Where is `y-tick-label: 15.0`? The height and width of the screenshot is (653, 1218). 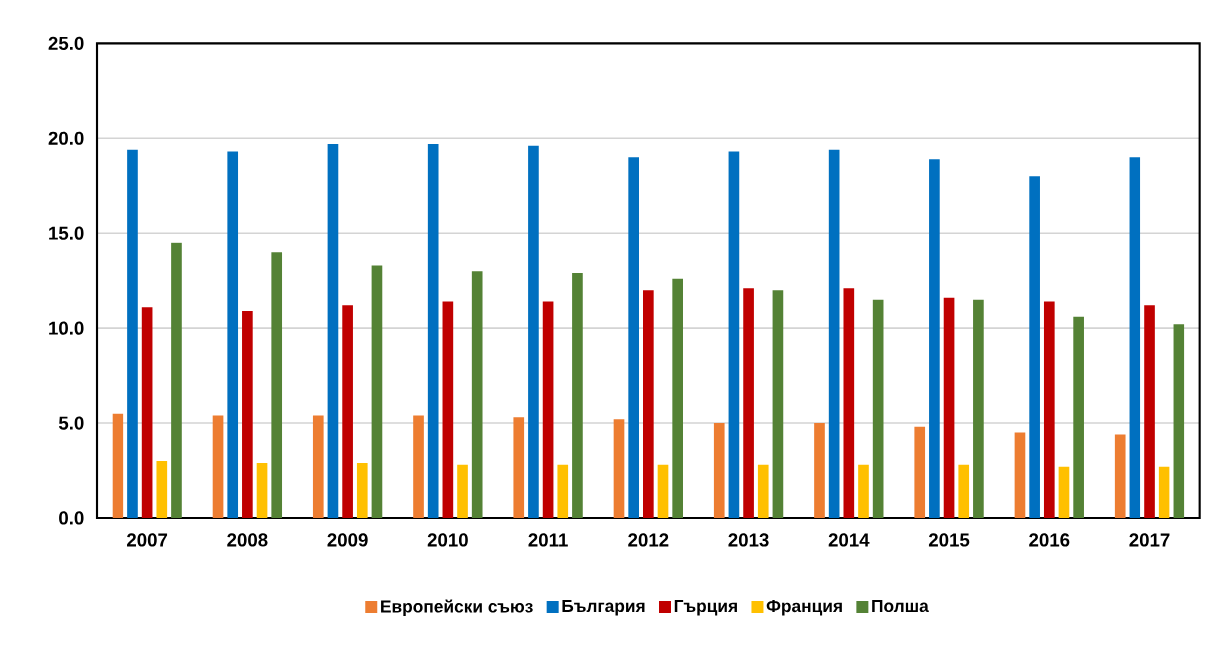
y-tick-label: 15.0 is located at coordinates (66, 233).